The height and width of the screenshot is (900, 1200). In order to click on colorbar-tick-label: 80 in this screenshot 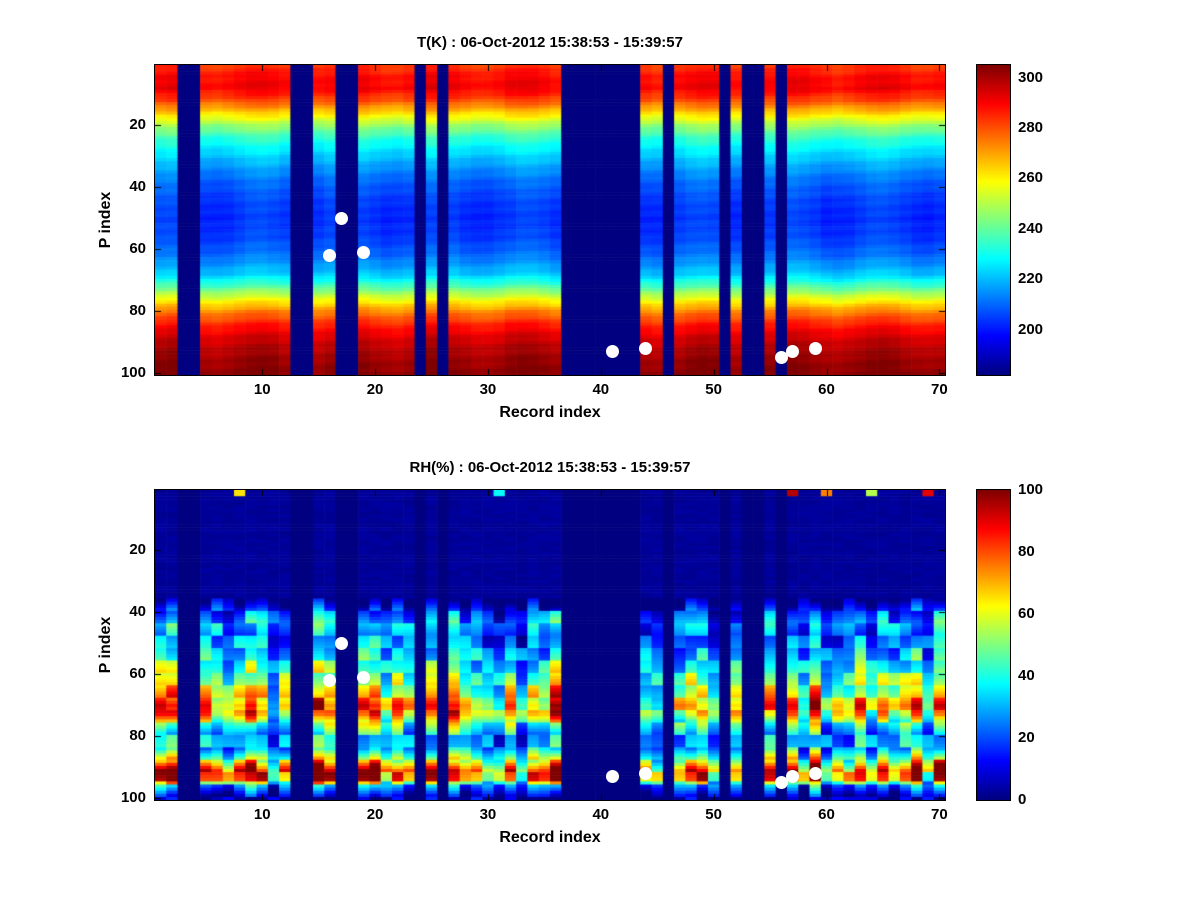, I will do `click(1026, 551)`.